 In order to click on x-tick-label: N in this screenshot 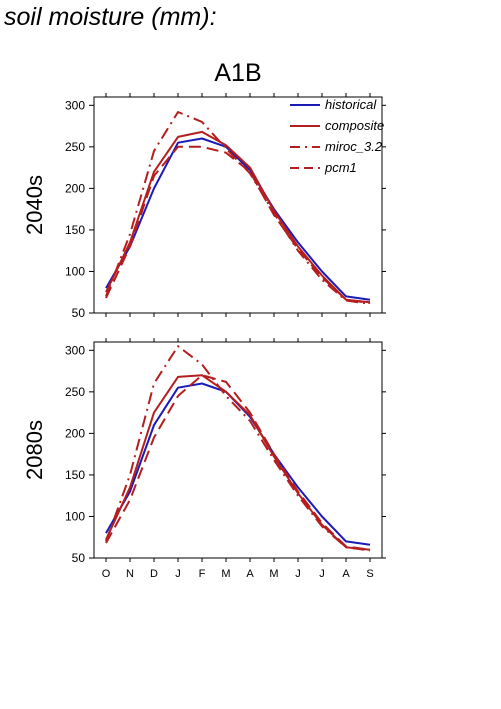, I will do `click(130, 574)`.